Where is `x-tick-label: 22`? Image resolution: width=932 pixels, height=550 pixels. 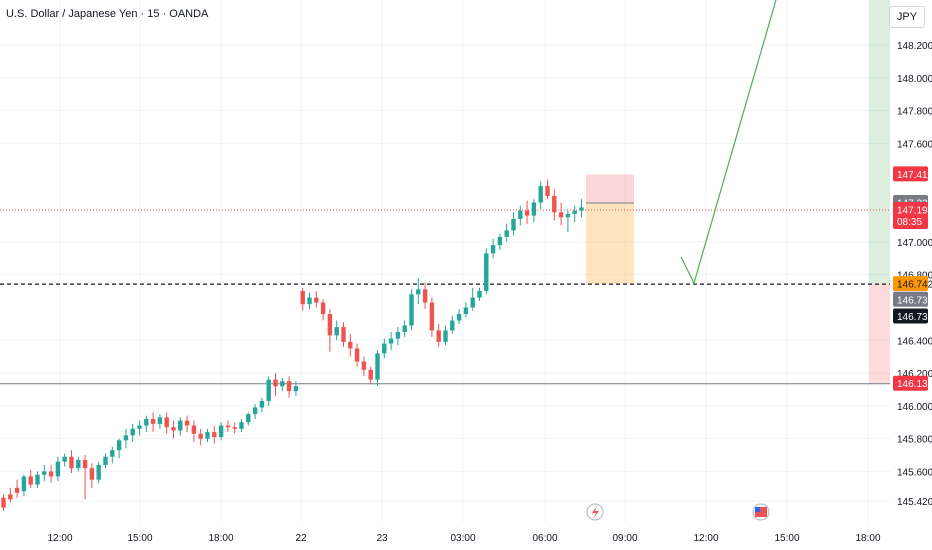 x-tick-label: 22 is located at coordinates (301, 538).